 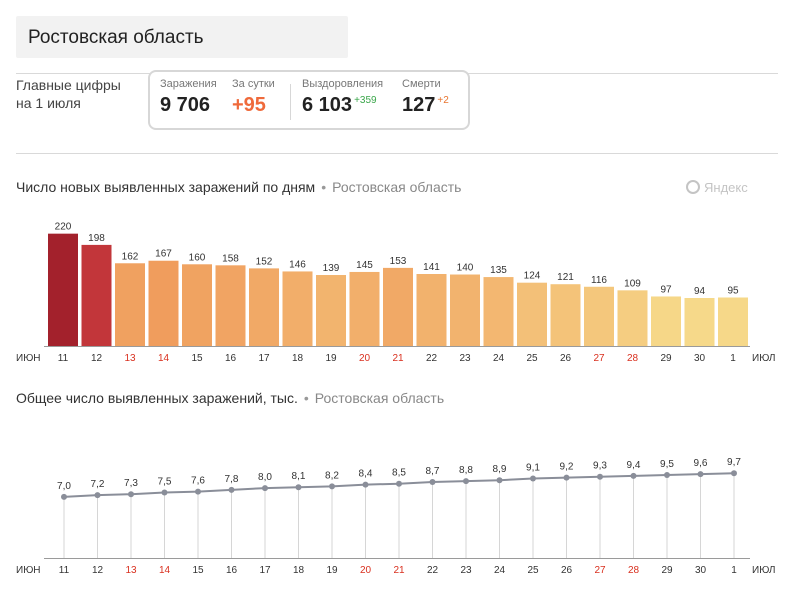 What do you see at coordinates (64, 486) in the screenshot?
I see `point-value-label: 7,0` at bounding box center [64, 486].